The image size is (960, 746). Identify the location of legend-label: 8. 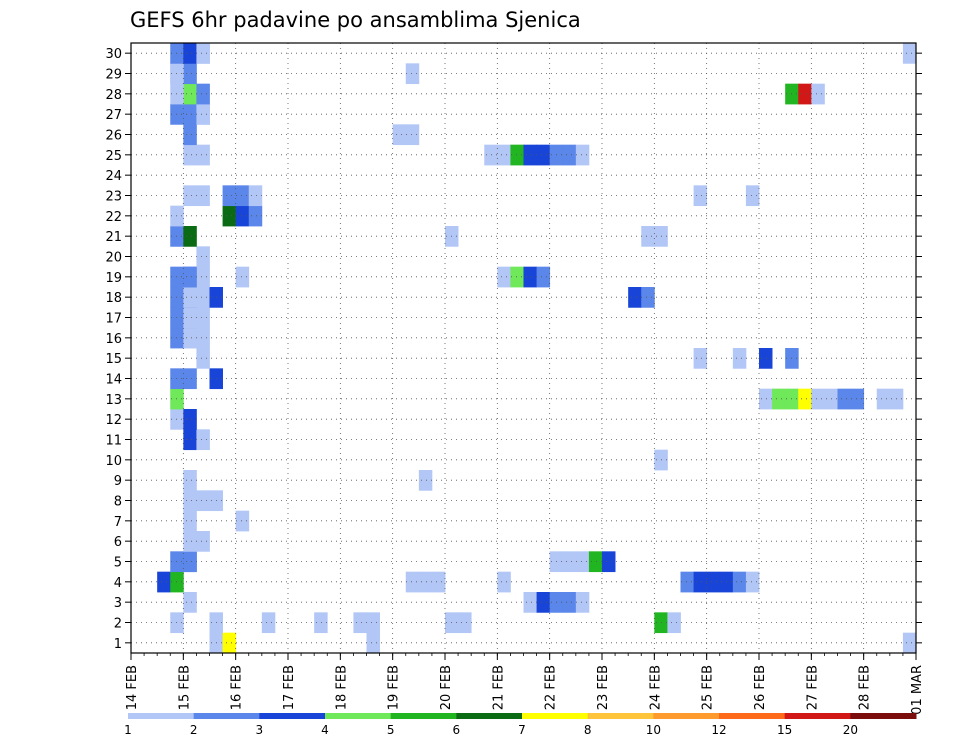
(588, 730).